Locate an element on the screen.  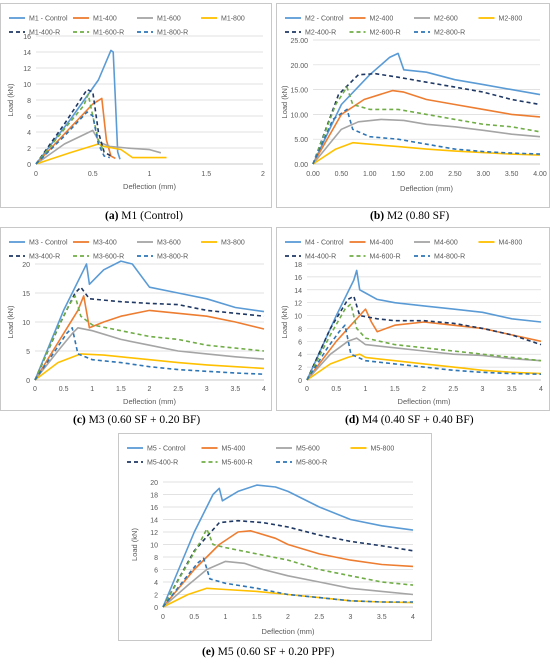
caption-m4: (d) M4 (0.40 SF + 0.40 BF) is located at coordinates (409, 420).